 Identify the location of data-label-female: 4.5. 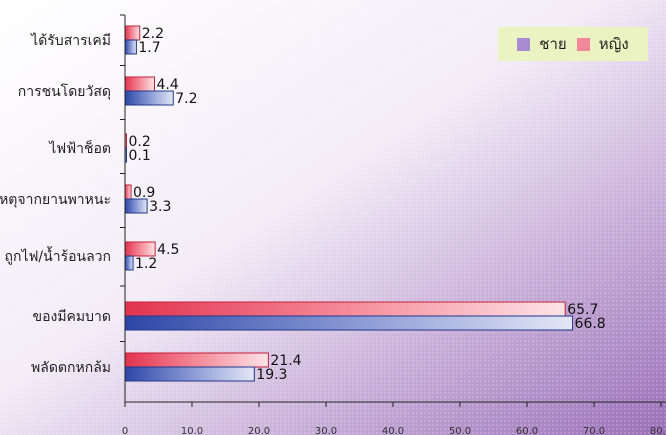
(168, 250).